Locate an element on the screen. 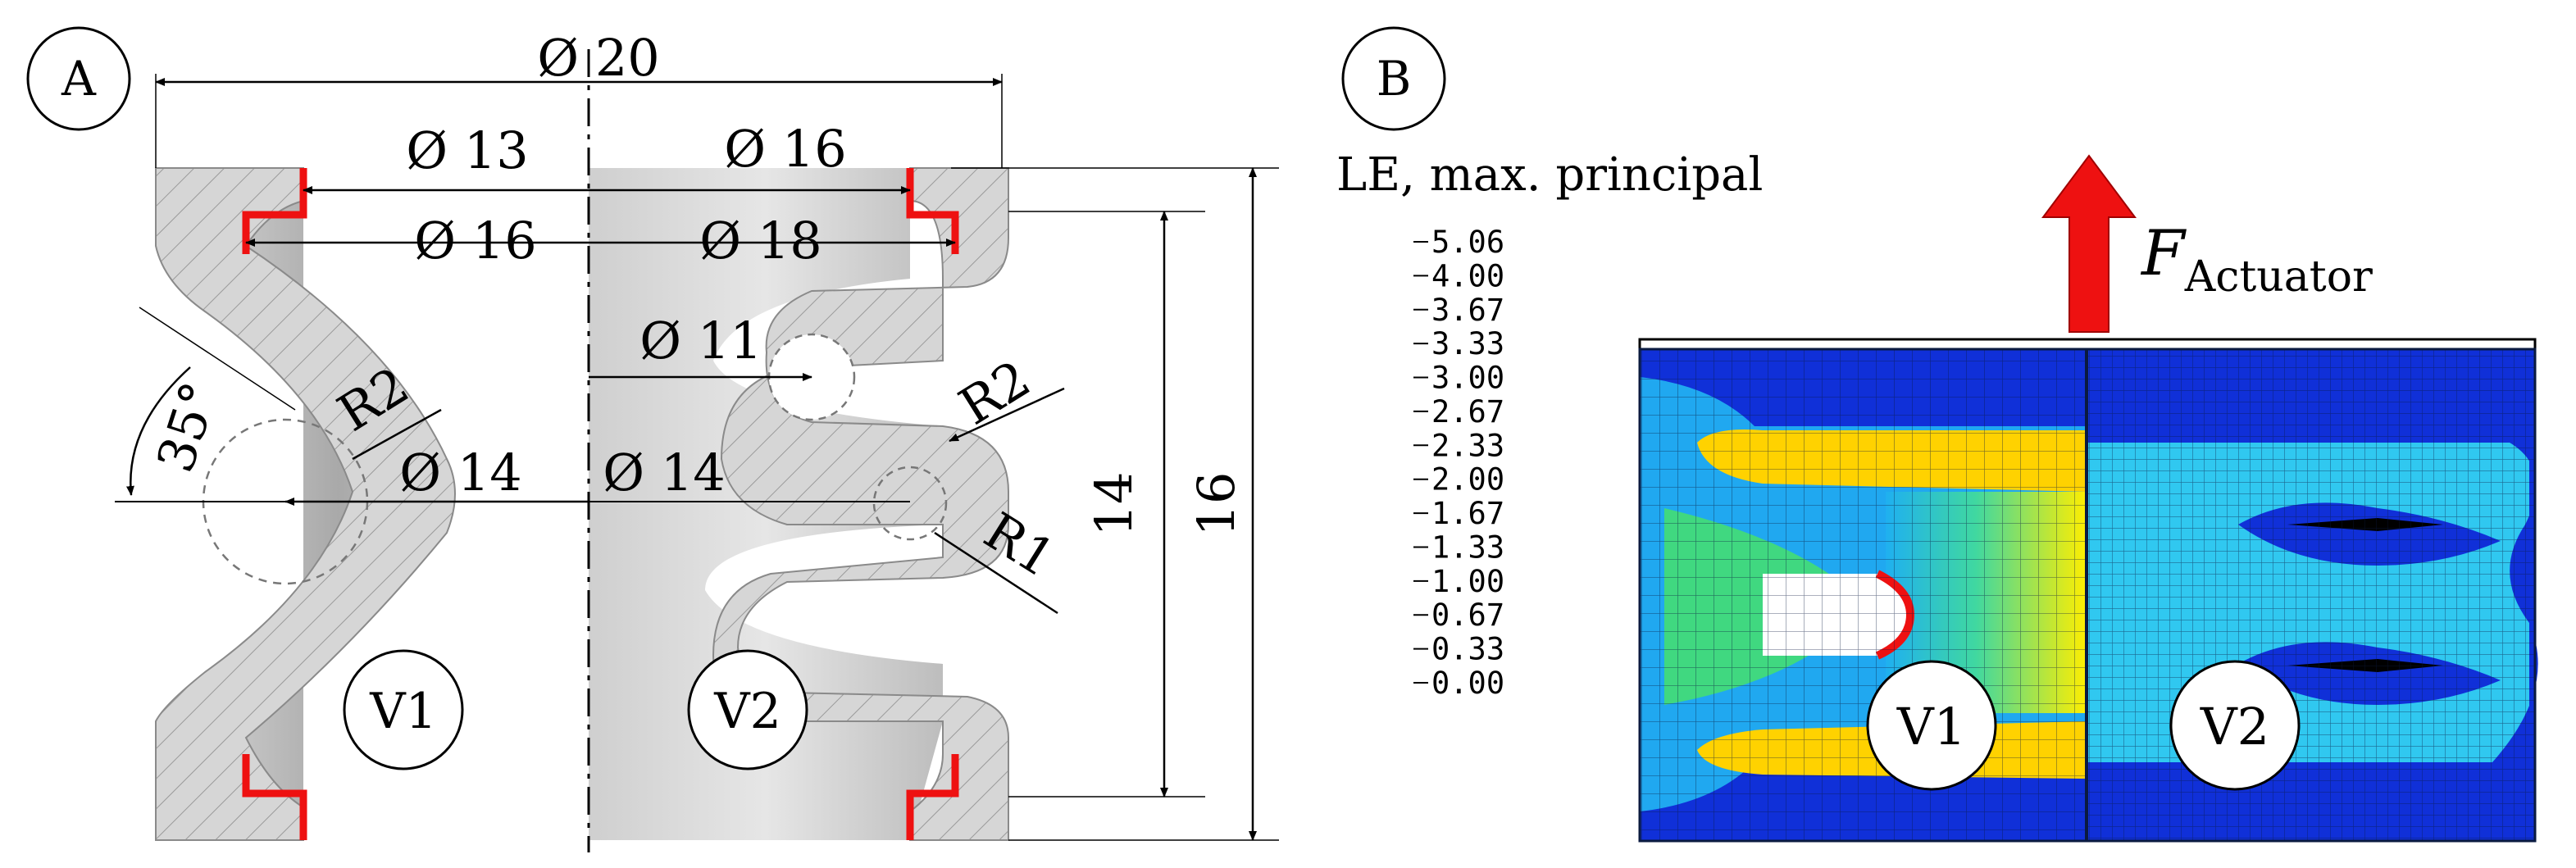 The width and height of the screenshot is (2576, 868). panel-a-label: A is located at coordinates (79, 79).